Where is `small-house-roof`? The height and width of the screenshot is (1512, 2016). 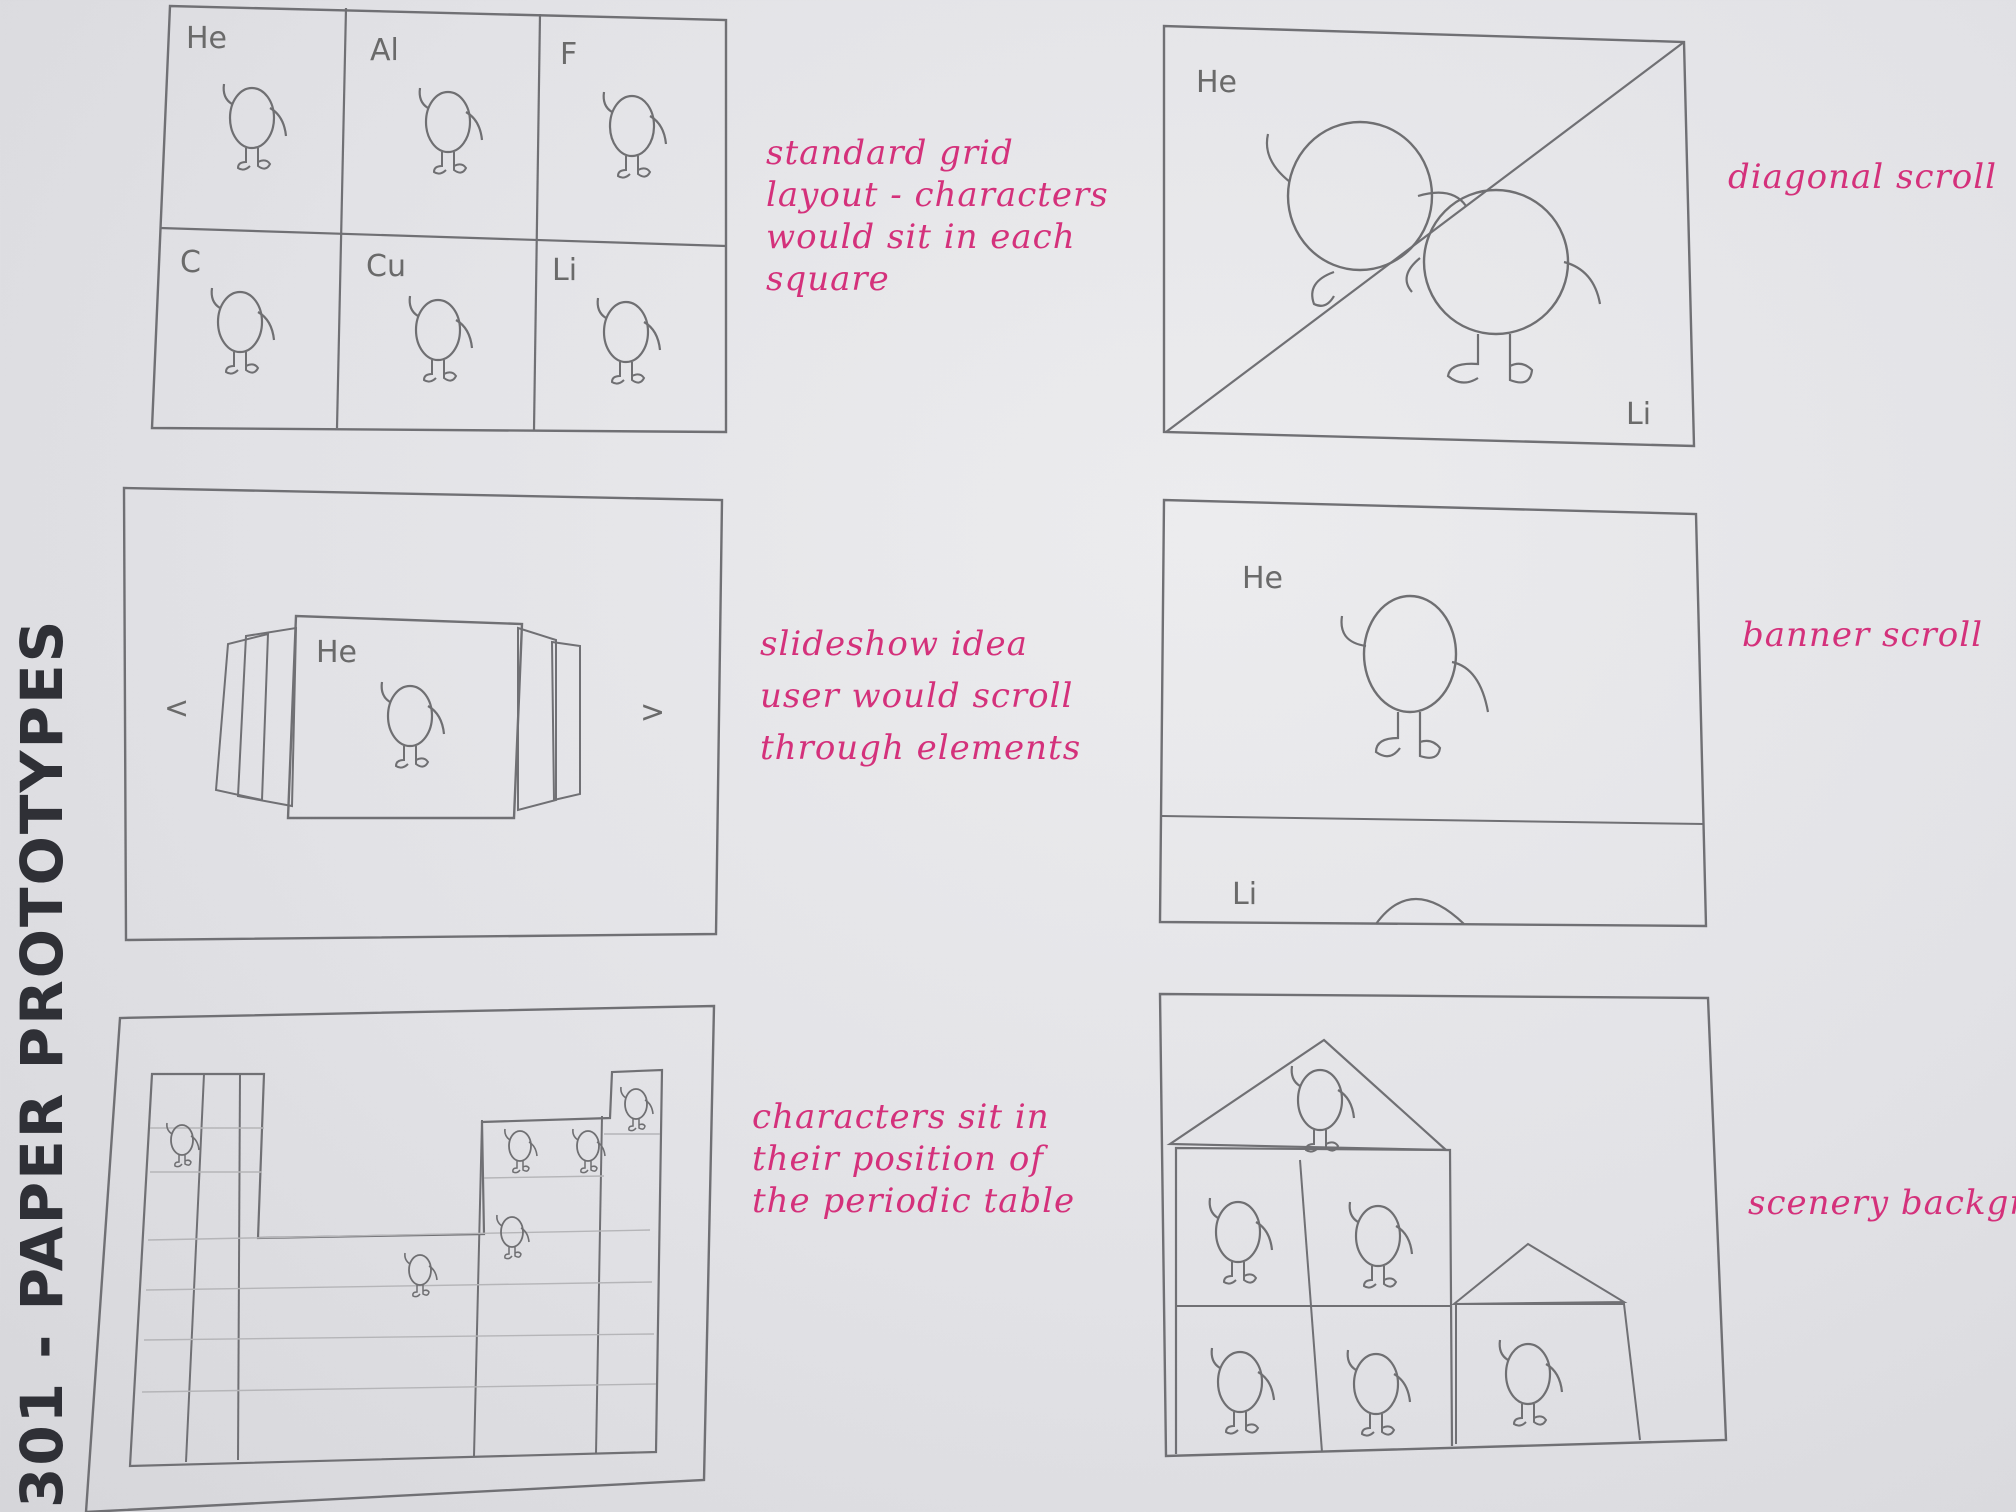
small-house-roof is located at coordinates (1539, 1274).